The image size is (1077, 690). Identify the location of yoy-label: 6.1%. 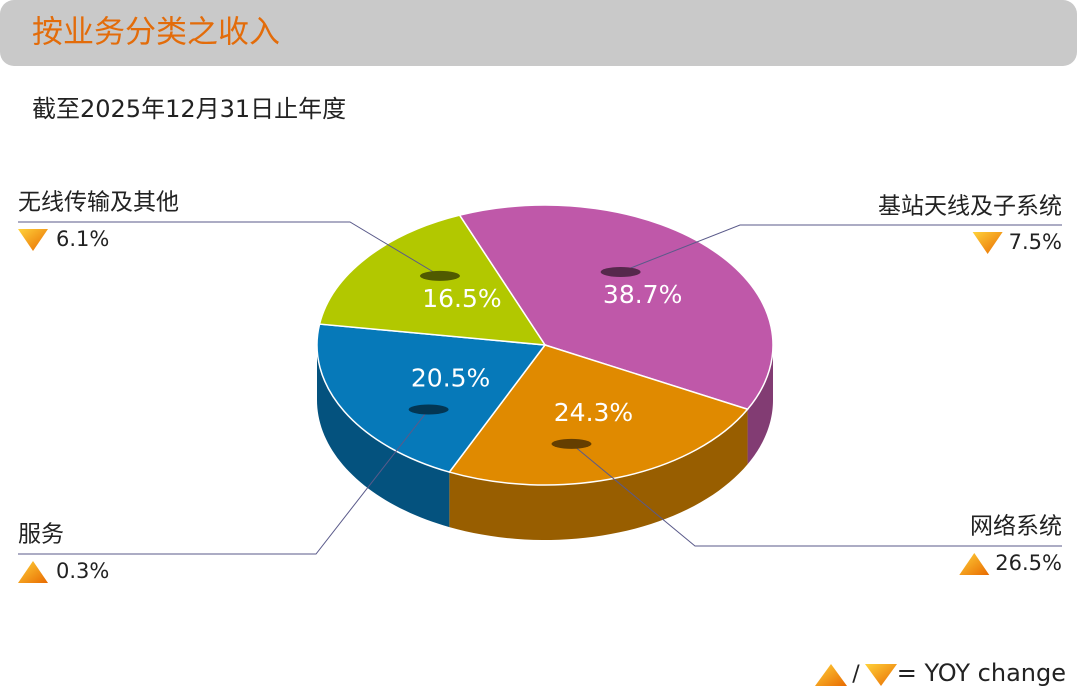
(82, 239).